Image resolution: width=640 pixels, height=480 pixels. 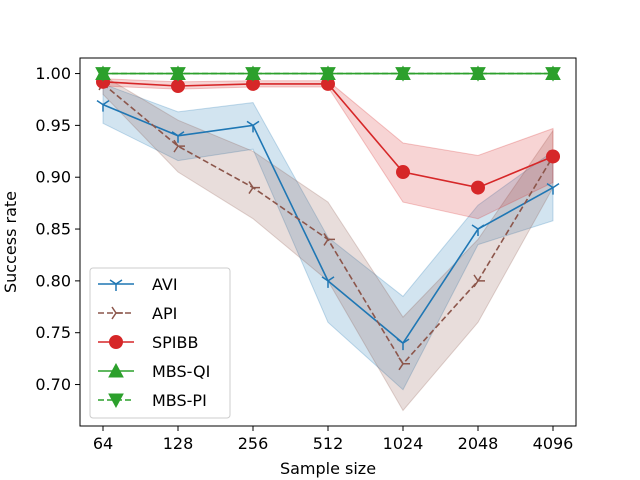 What do you see at coordinates (116, 370) in the screenshot?
I see `legend-marker-mbs-qi` at bounding box center [116, 370].